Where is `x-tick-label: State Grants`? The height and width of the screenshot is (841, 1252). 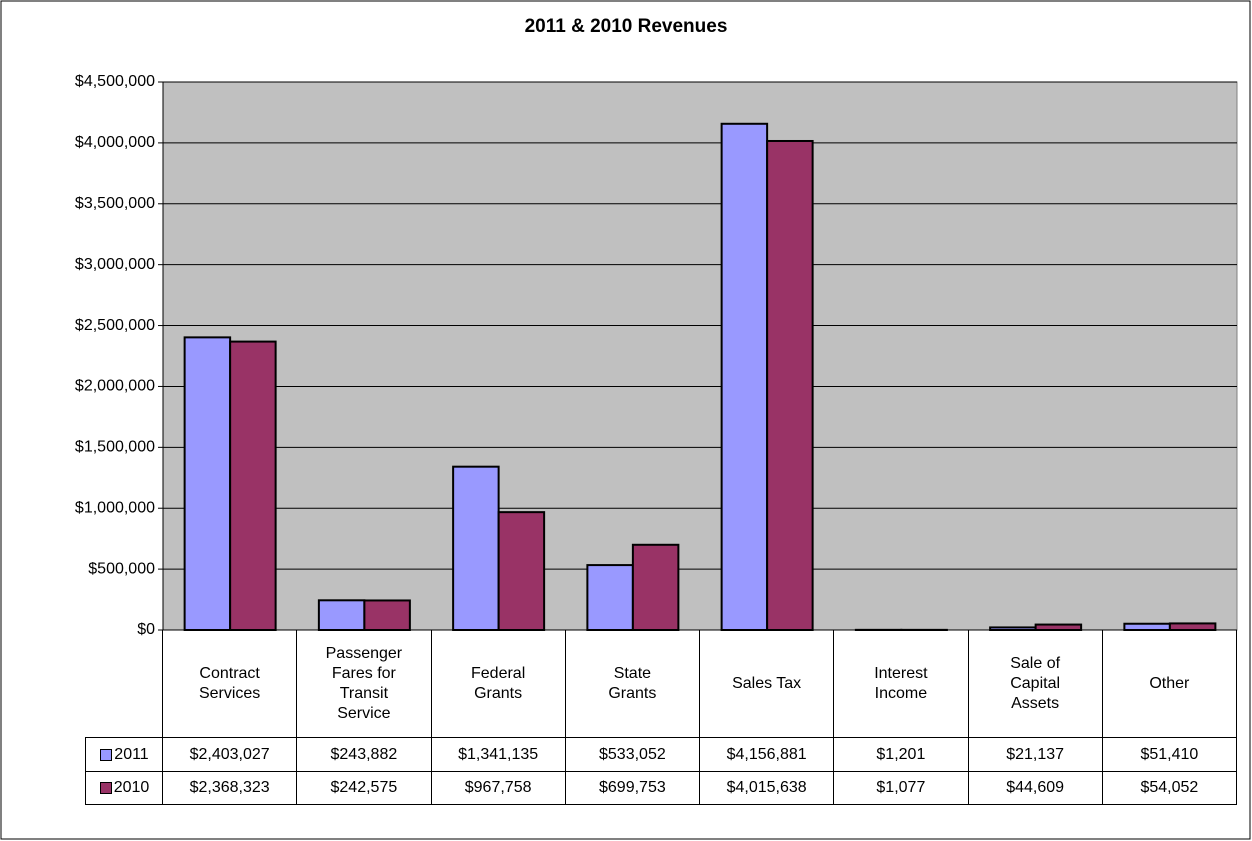 x-tick-label: State Grants is located at coordinates (632, 683).